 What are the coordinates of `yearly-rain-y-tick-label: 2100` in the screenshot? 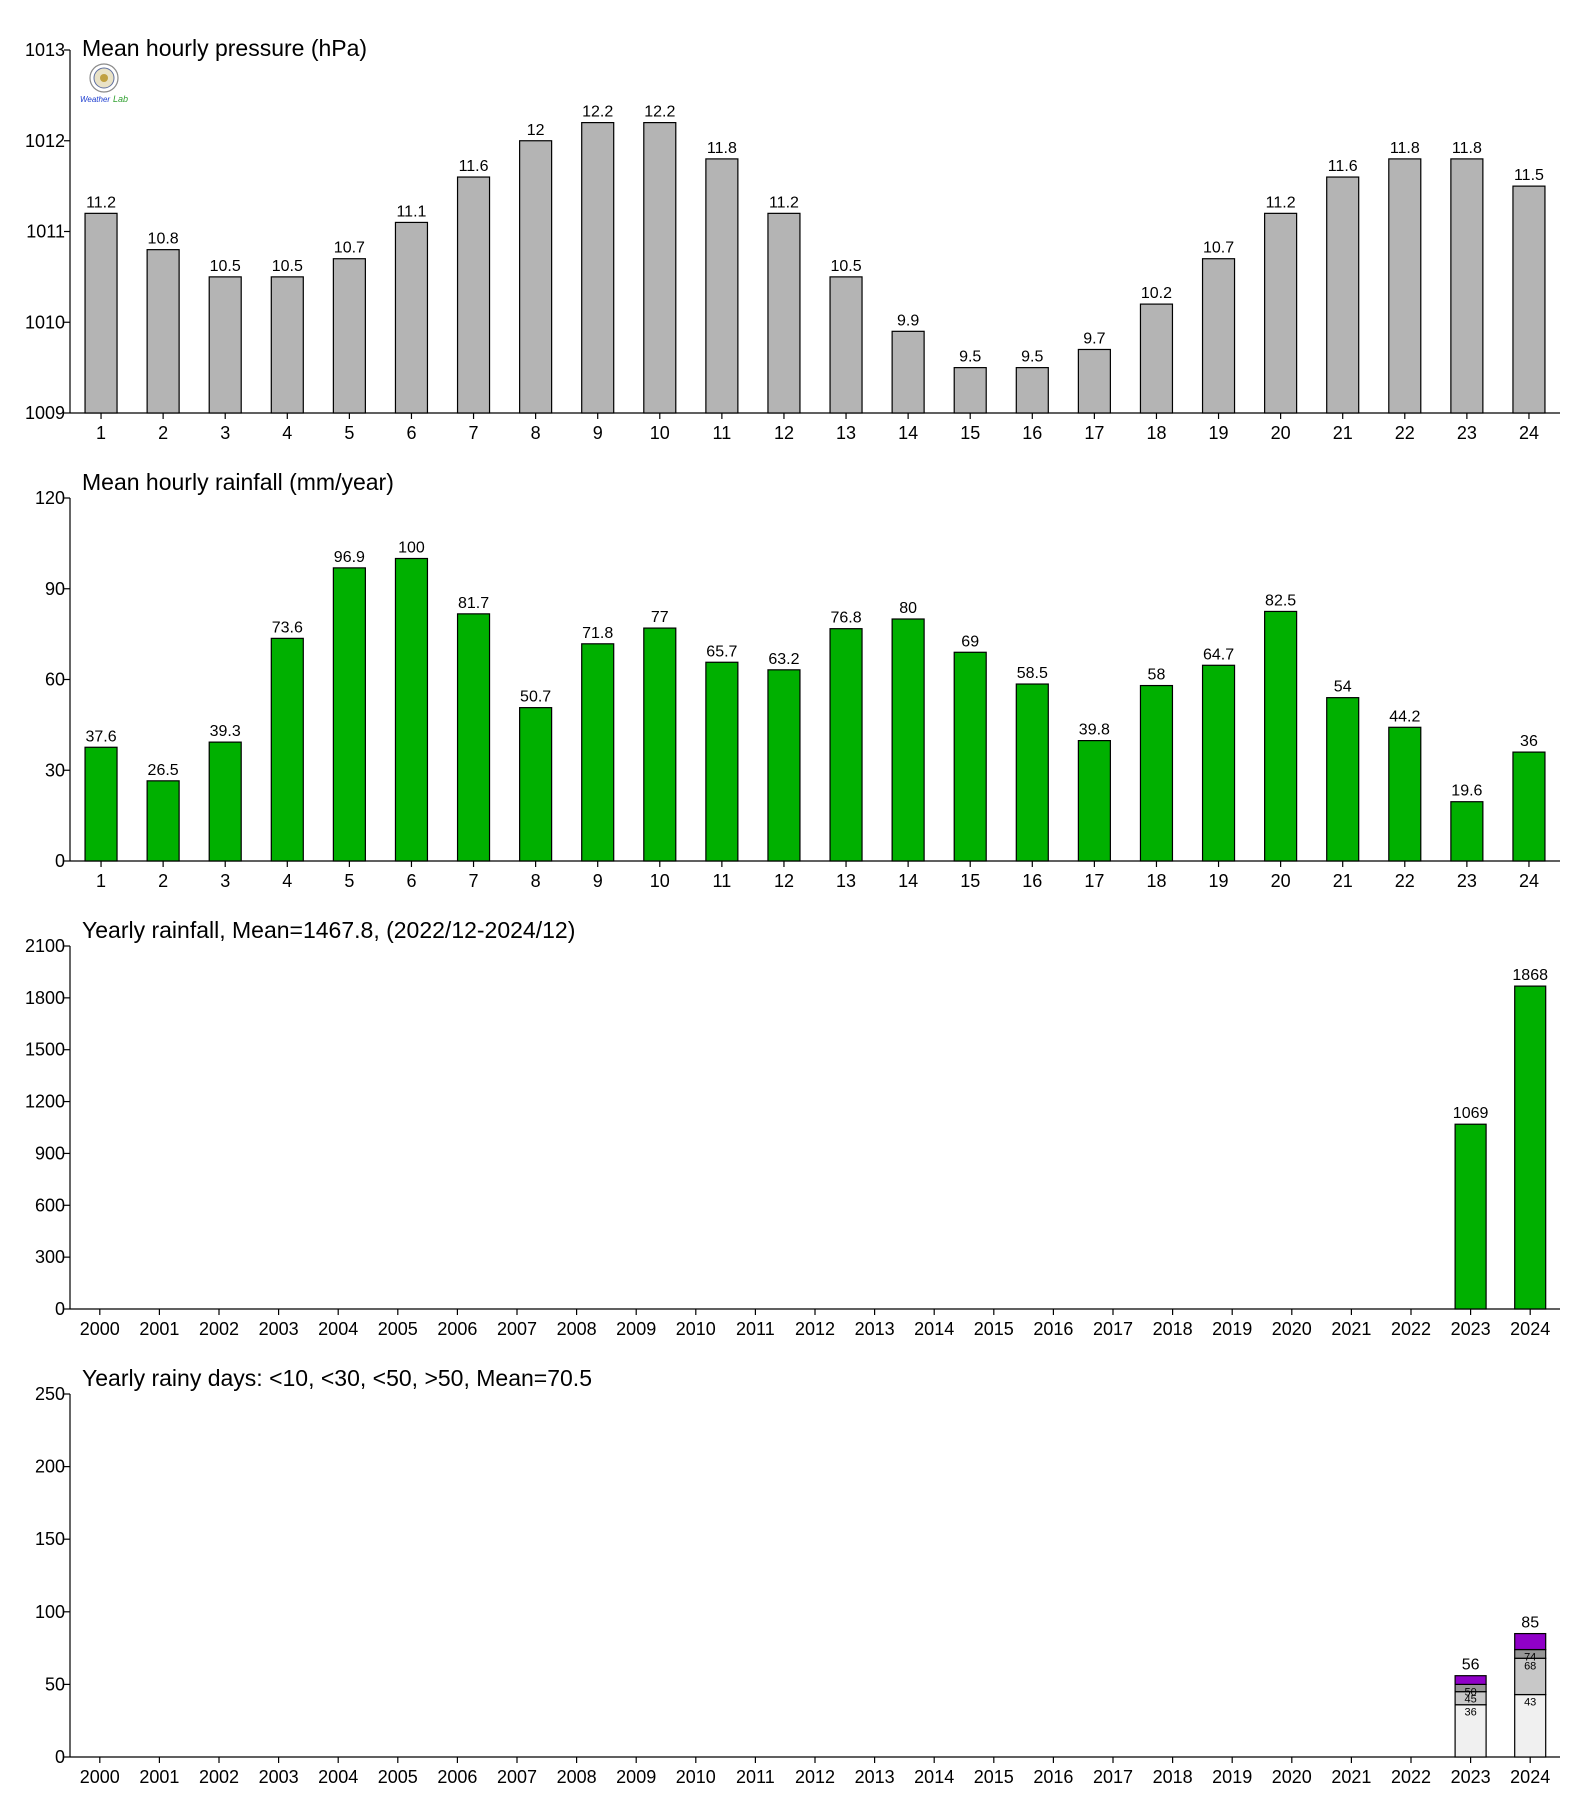 It's located at (45, 946).